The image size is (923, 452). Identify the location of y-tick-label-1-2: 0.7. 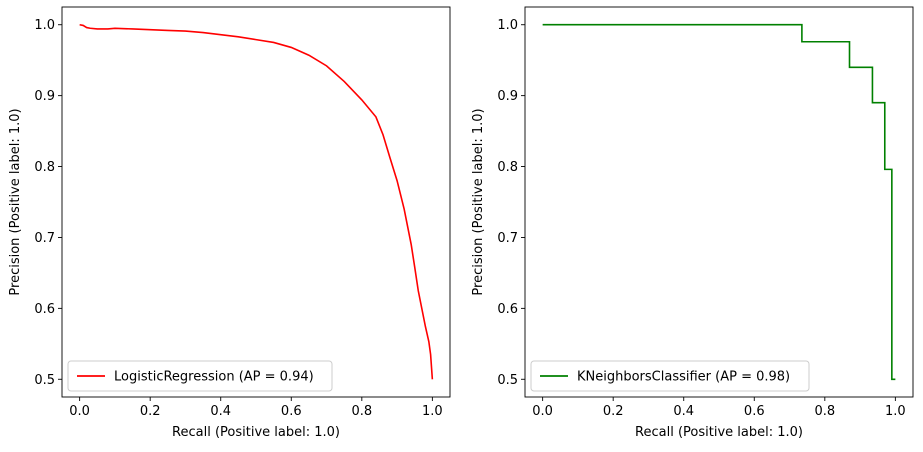
(507, 238).